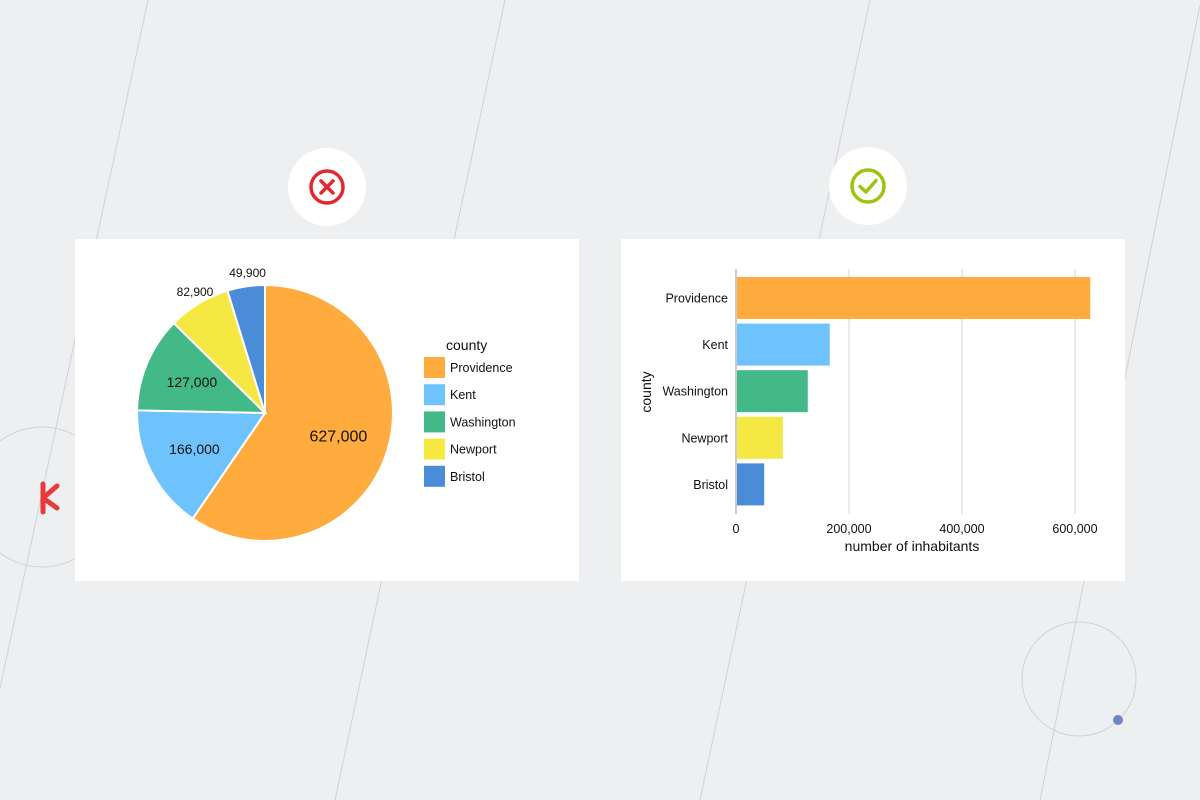  Describe the element at coordinates (434, 476) in the screenshot. I see `legend-swatch-bristol` at that location.